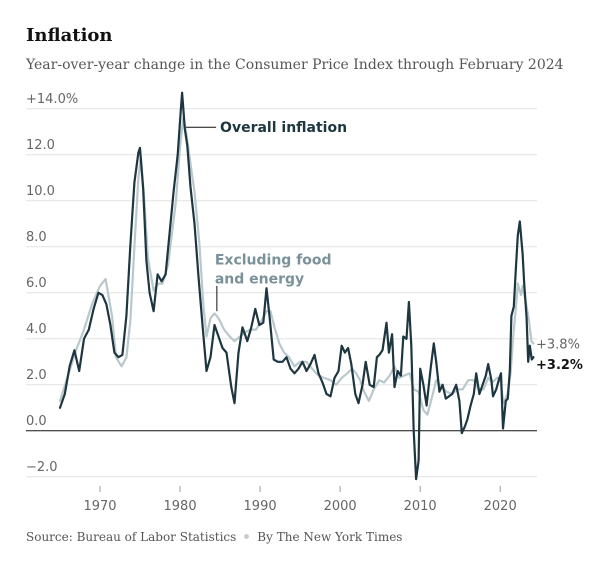 This screenshot has height=562, width=606. I want to click on x-tick-label: 1980, so click(180, 506).